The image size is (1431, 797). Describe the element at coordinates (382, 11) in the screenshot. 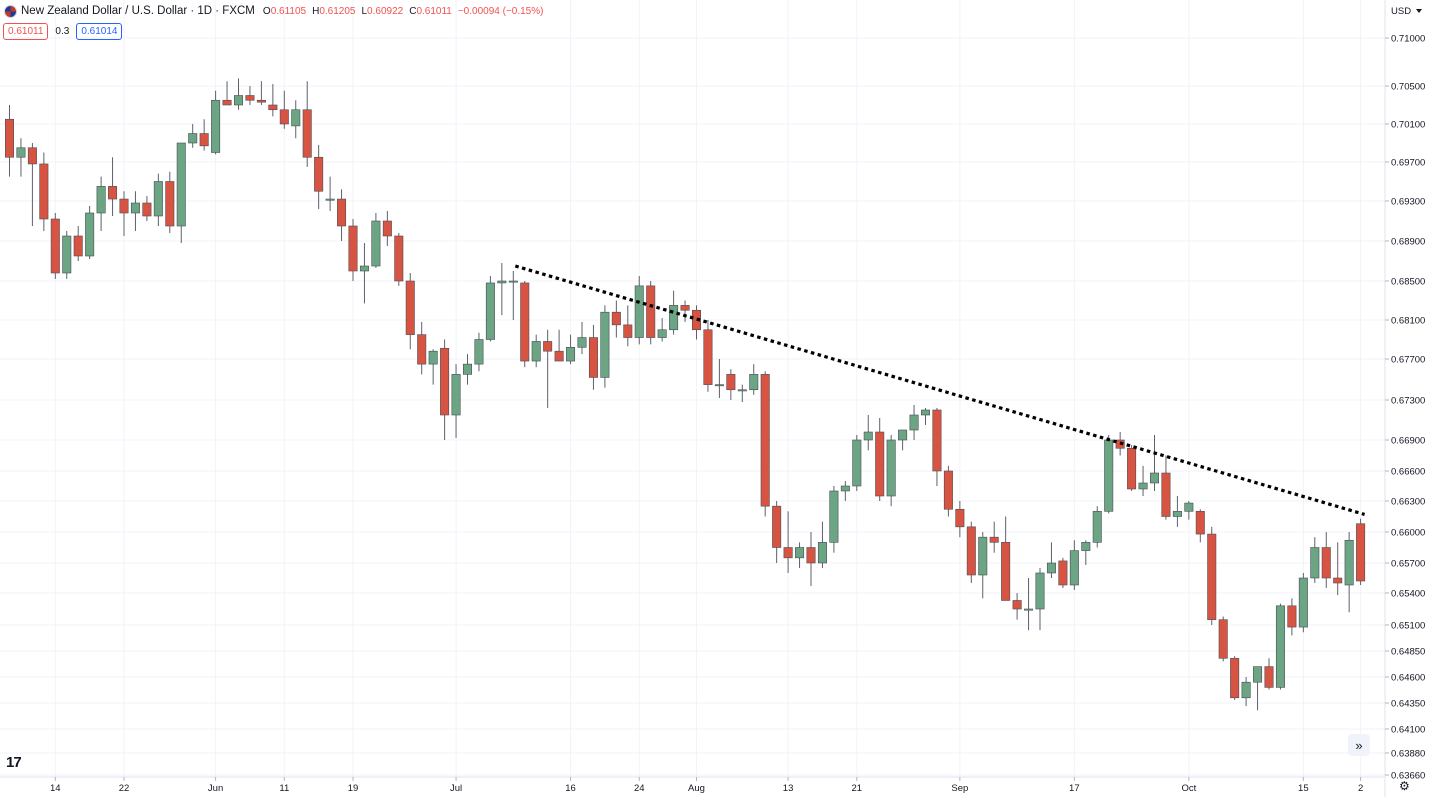

I see `low-value: L0.60922` at that location.